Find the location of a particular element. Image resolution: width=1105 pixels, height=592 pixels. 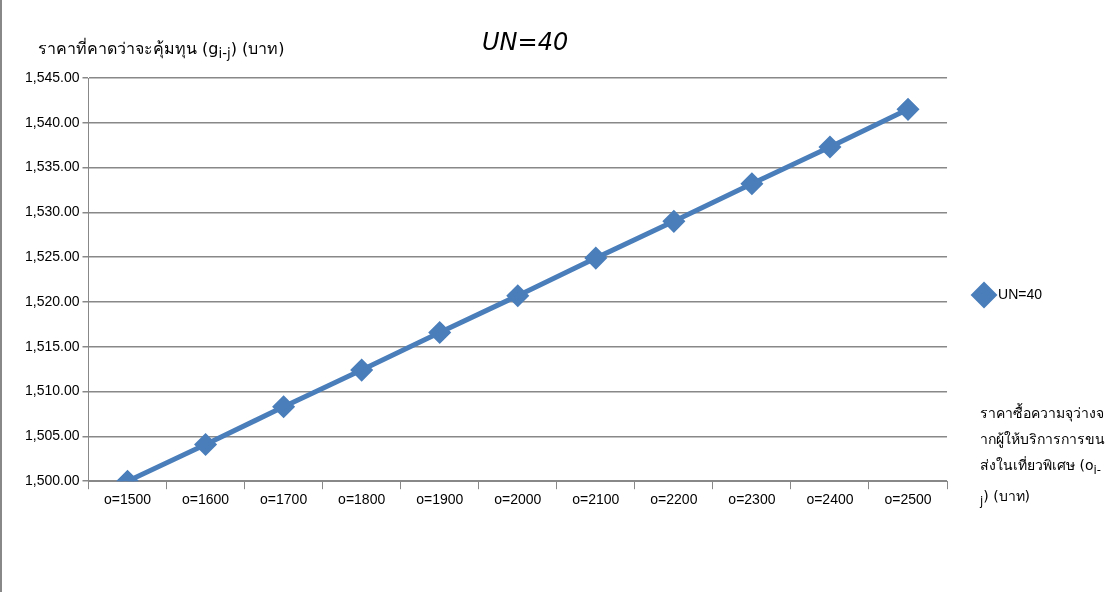

y-tick-label: 1,510.00 is located at coordinates (52, 390).